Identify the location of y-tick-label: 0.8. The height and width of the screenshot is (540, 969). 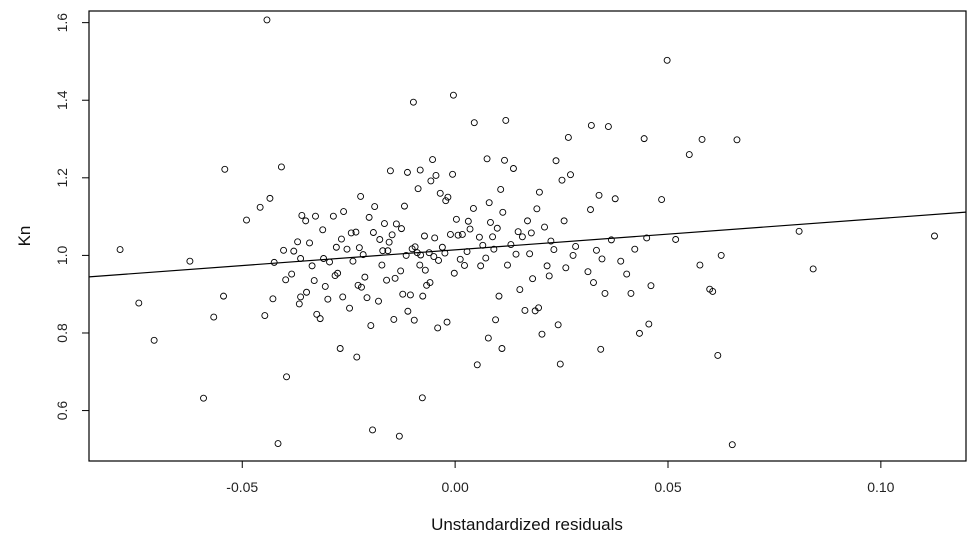
(62, 333).